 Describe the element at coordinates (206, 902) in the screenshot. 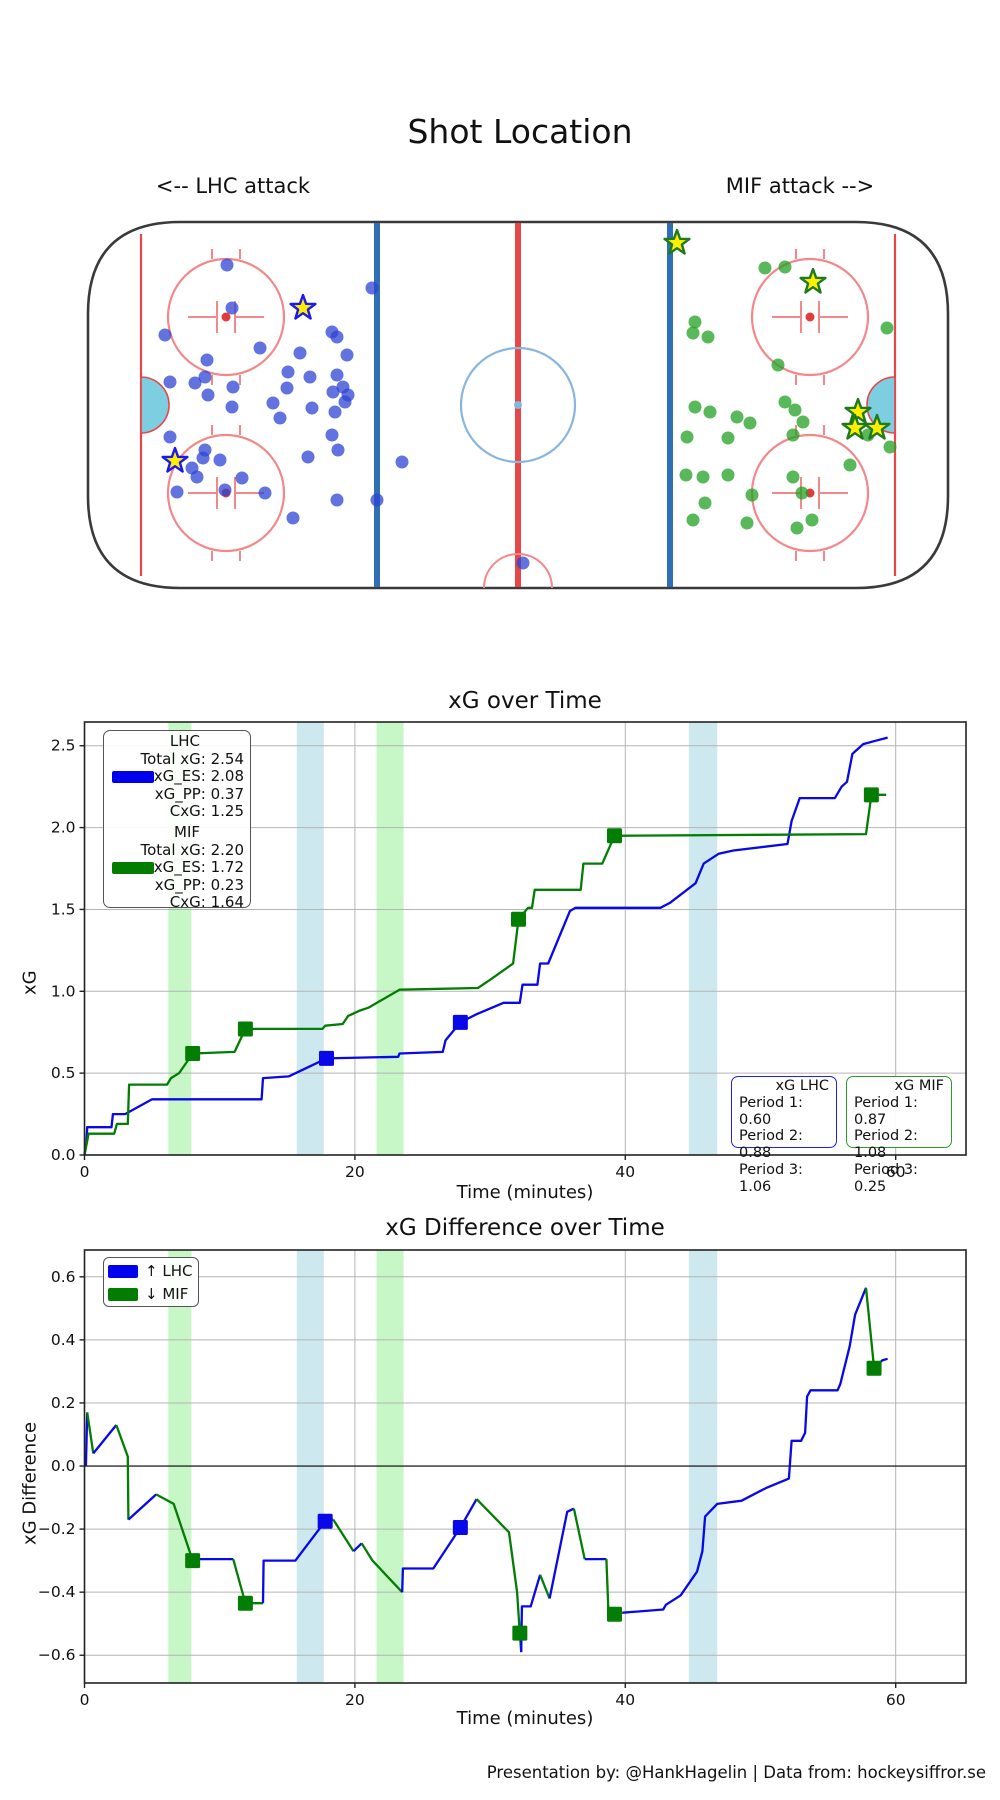

I see `legend-mif-cxg: CxG: 1.64` at that location.